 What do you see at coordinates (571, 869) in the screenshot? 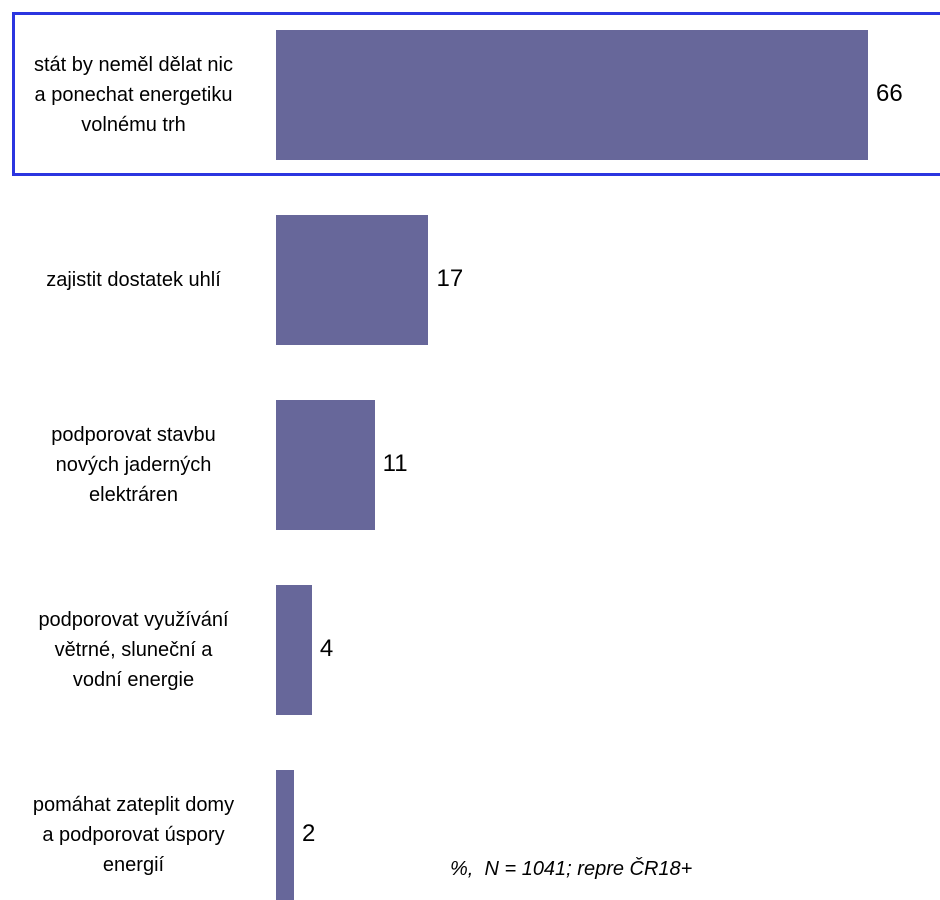
I see `chart-note: %, N = 1041; repre ČR18+` at bounding box center [571, 869].